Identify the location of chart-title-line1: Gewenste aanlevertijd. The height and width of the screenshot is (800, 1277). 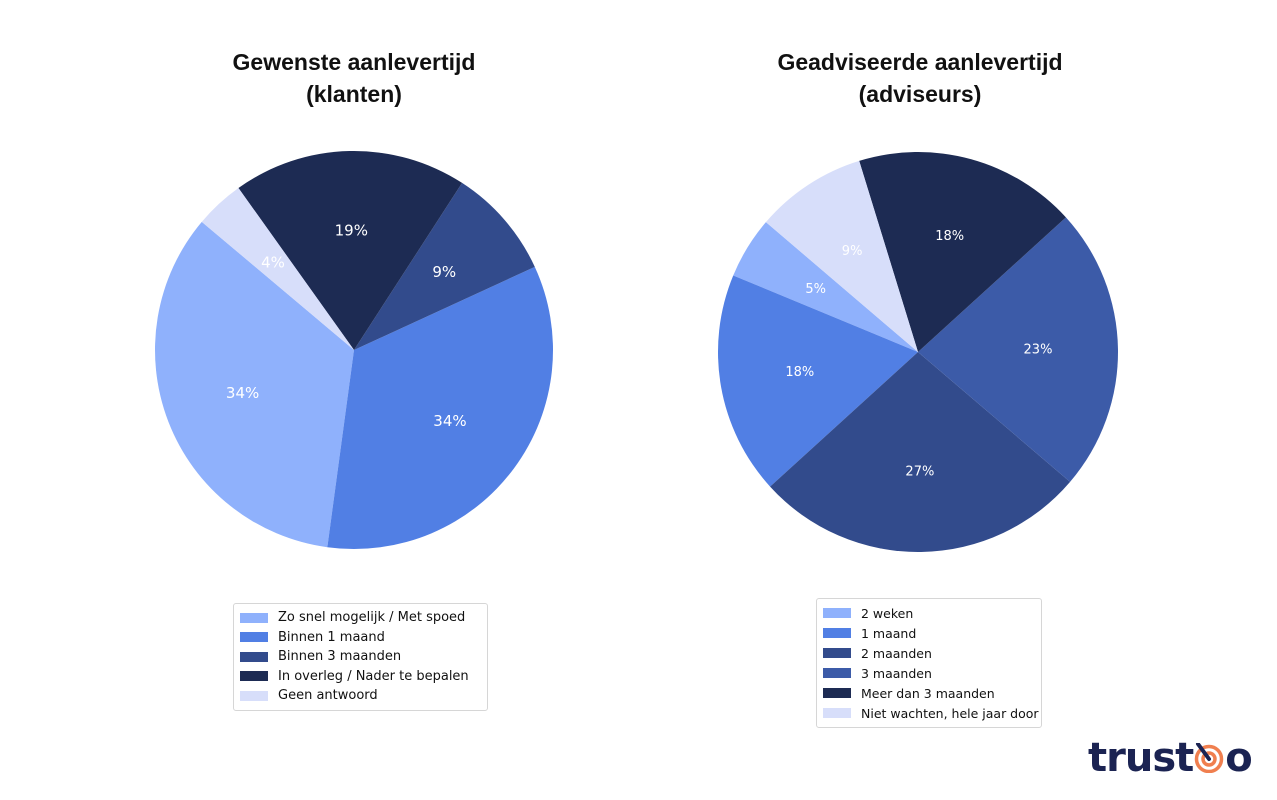
(354, 62).